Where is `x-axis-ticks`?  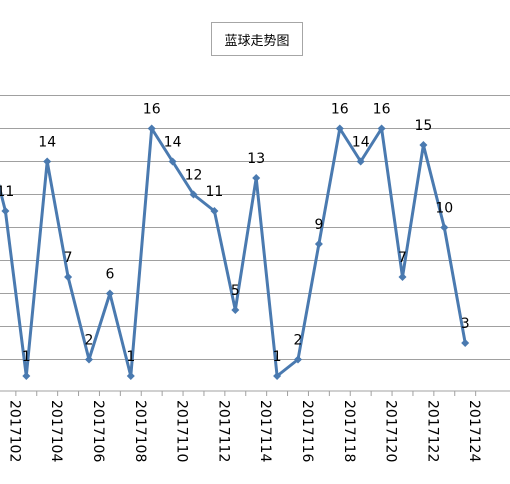
x-axis-ticks is located at coordinates (246, 393).